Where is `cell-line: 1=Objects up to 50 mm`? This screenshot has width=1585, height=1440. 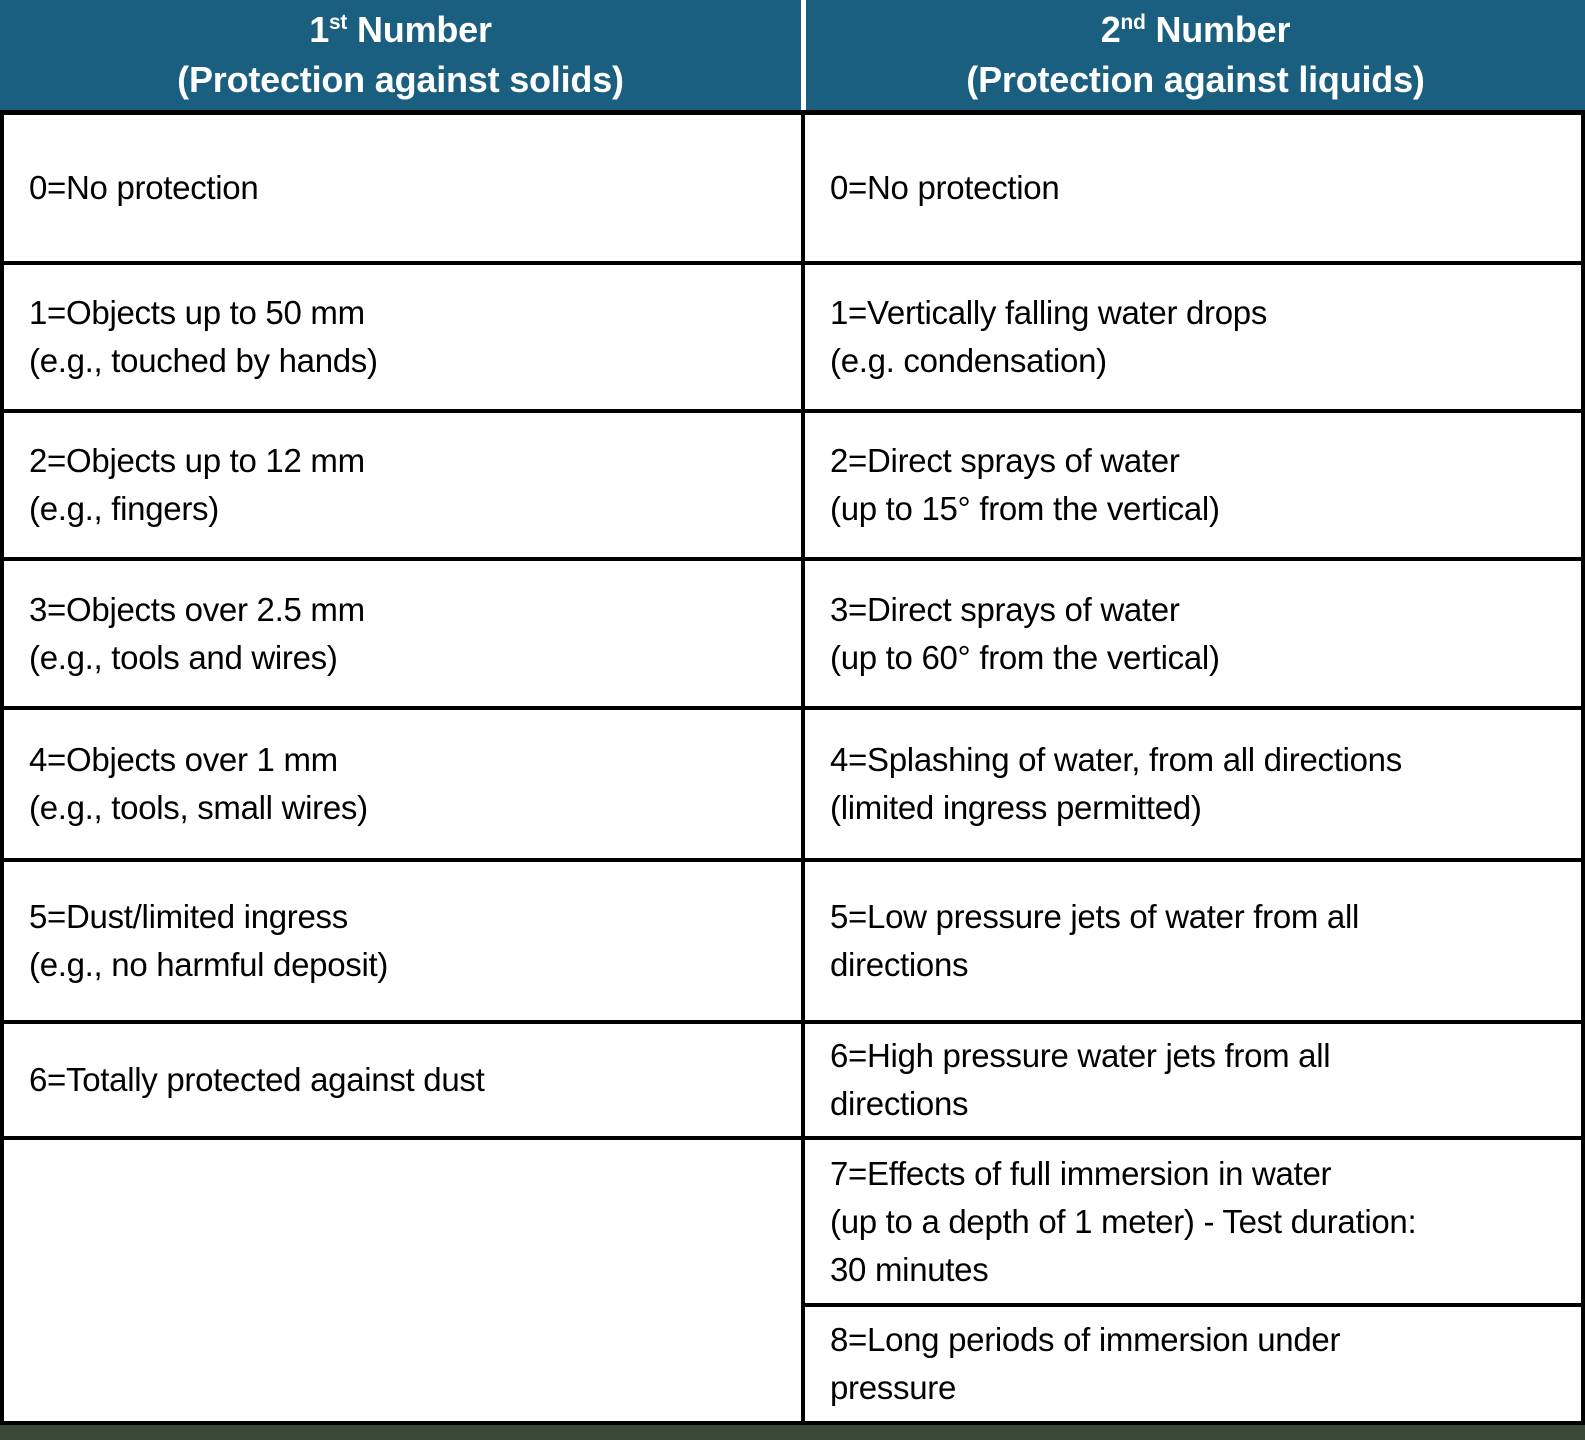
cell-line: 1=Objects up to 50 mm is located at coordinates (197, 312).